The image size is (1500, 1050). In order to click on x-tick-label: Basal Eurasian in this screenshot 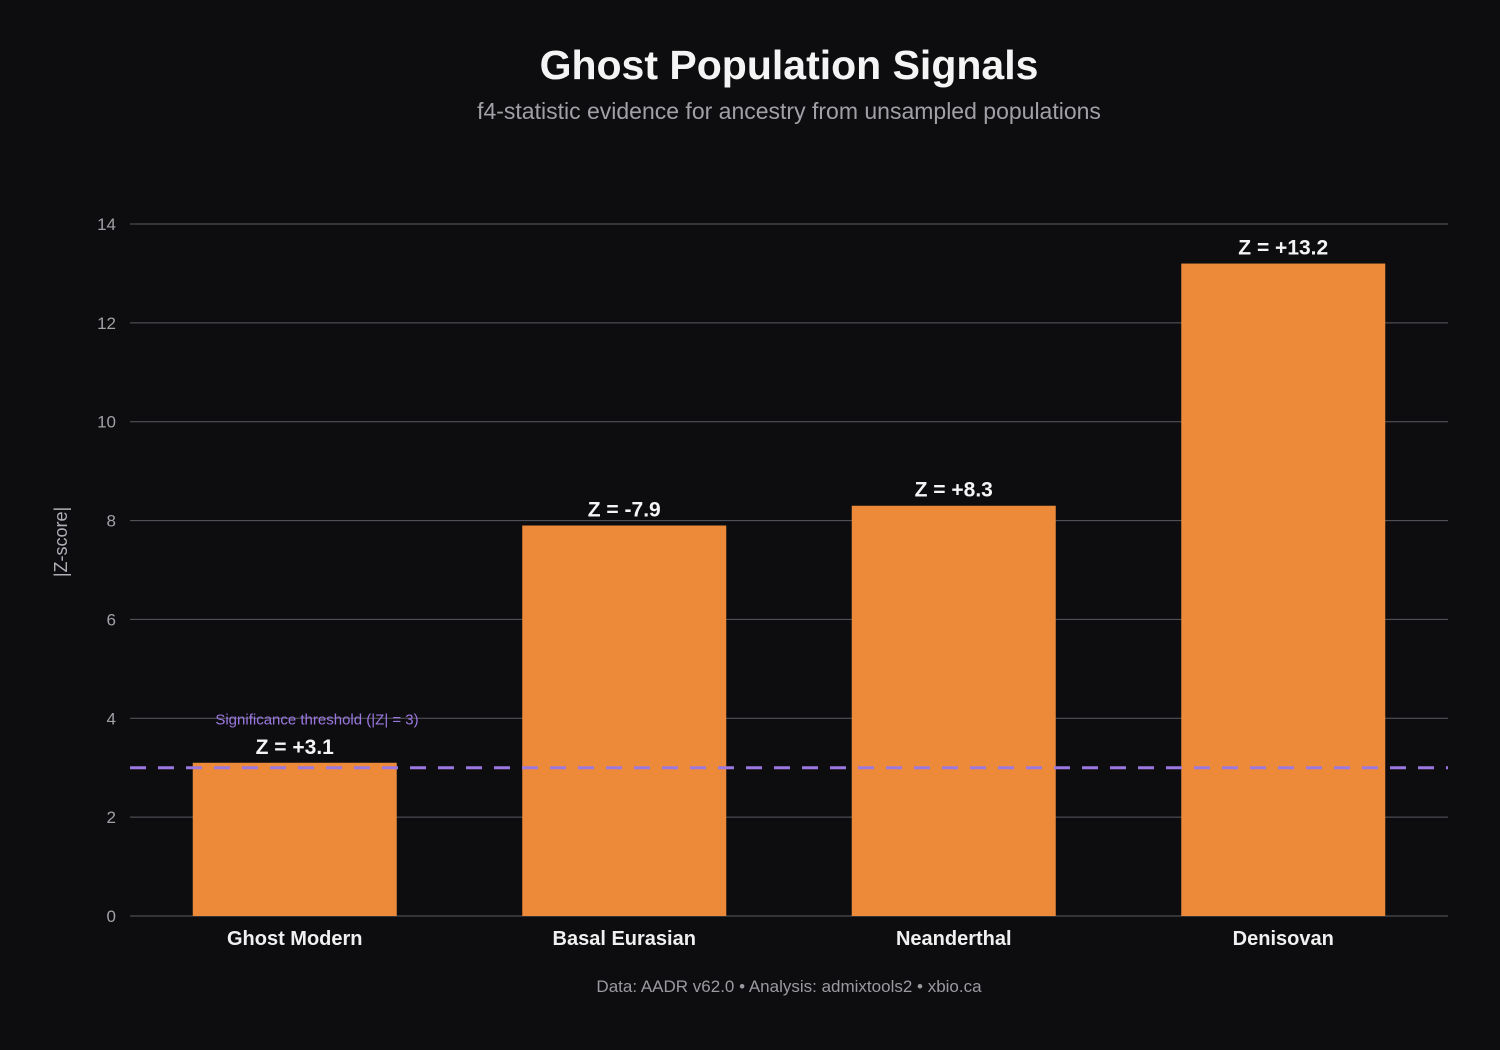, I will do `click(624, 939)`.